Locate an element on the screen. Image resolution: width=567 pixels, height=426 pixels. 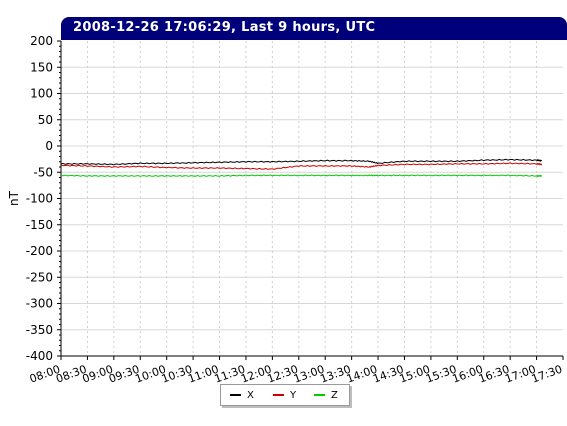
y-tick-label: -200 is located at coordinates (39, 251).